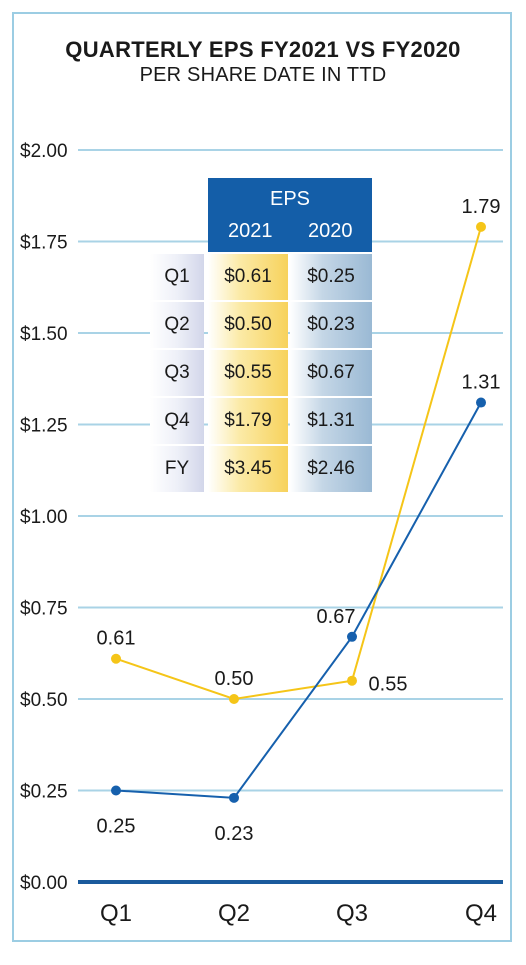 The image size is (526, 965). I want to click on cell-2021: $0.55, so click(248, 373).